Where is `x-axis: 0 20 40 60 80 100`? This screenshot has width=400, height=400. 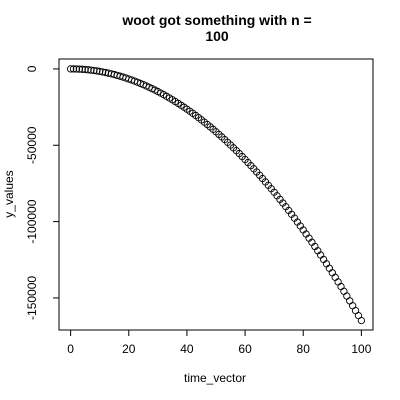 x-axis: 0 20 40 60 80 100 is located at coordinates (219, 342).